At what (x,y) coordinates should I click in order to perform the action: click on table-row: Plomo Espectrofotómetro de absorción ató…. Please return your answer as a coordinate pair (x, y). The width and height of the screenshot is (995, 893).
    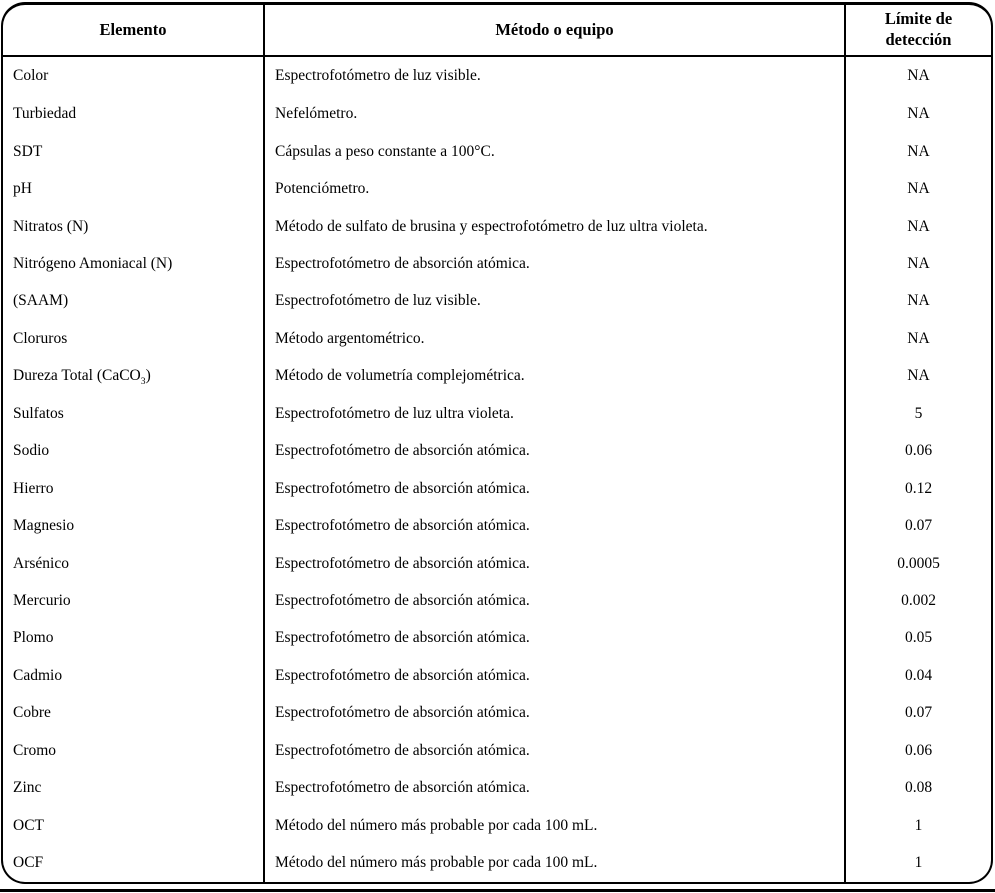
    Looking at the image, I should click on (497, 638).